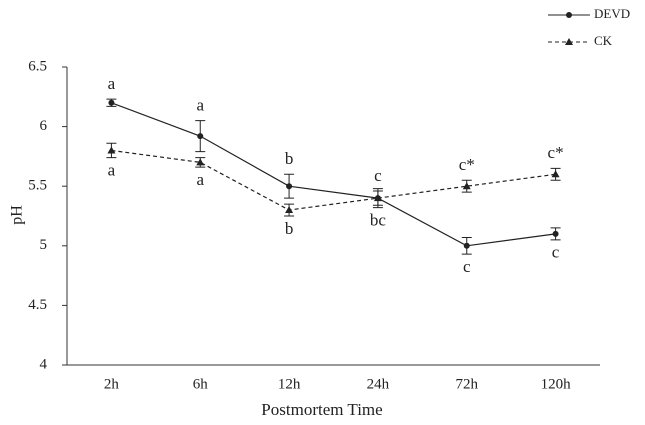 The image size is (645, 425). What do you see at coordinates (603, 40) in the screenshot?
I see `legend-label: CK` at bounding box center [603, 40].